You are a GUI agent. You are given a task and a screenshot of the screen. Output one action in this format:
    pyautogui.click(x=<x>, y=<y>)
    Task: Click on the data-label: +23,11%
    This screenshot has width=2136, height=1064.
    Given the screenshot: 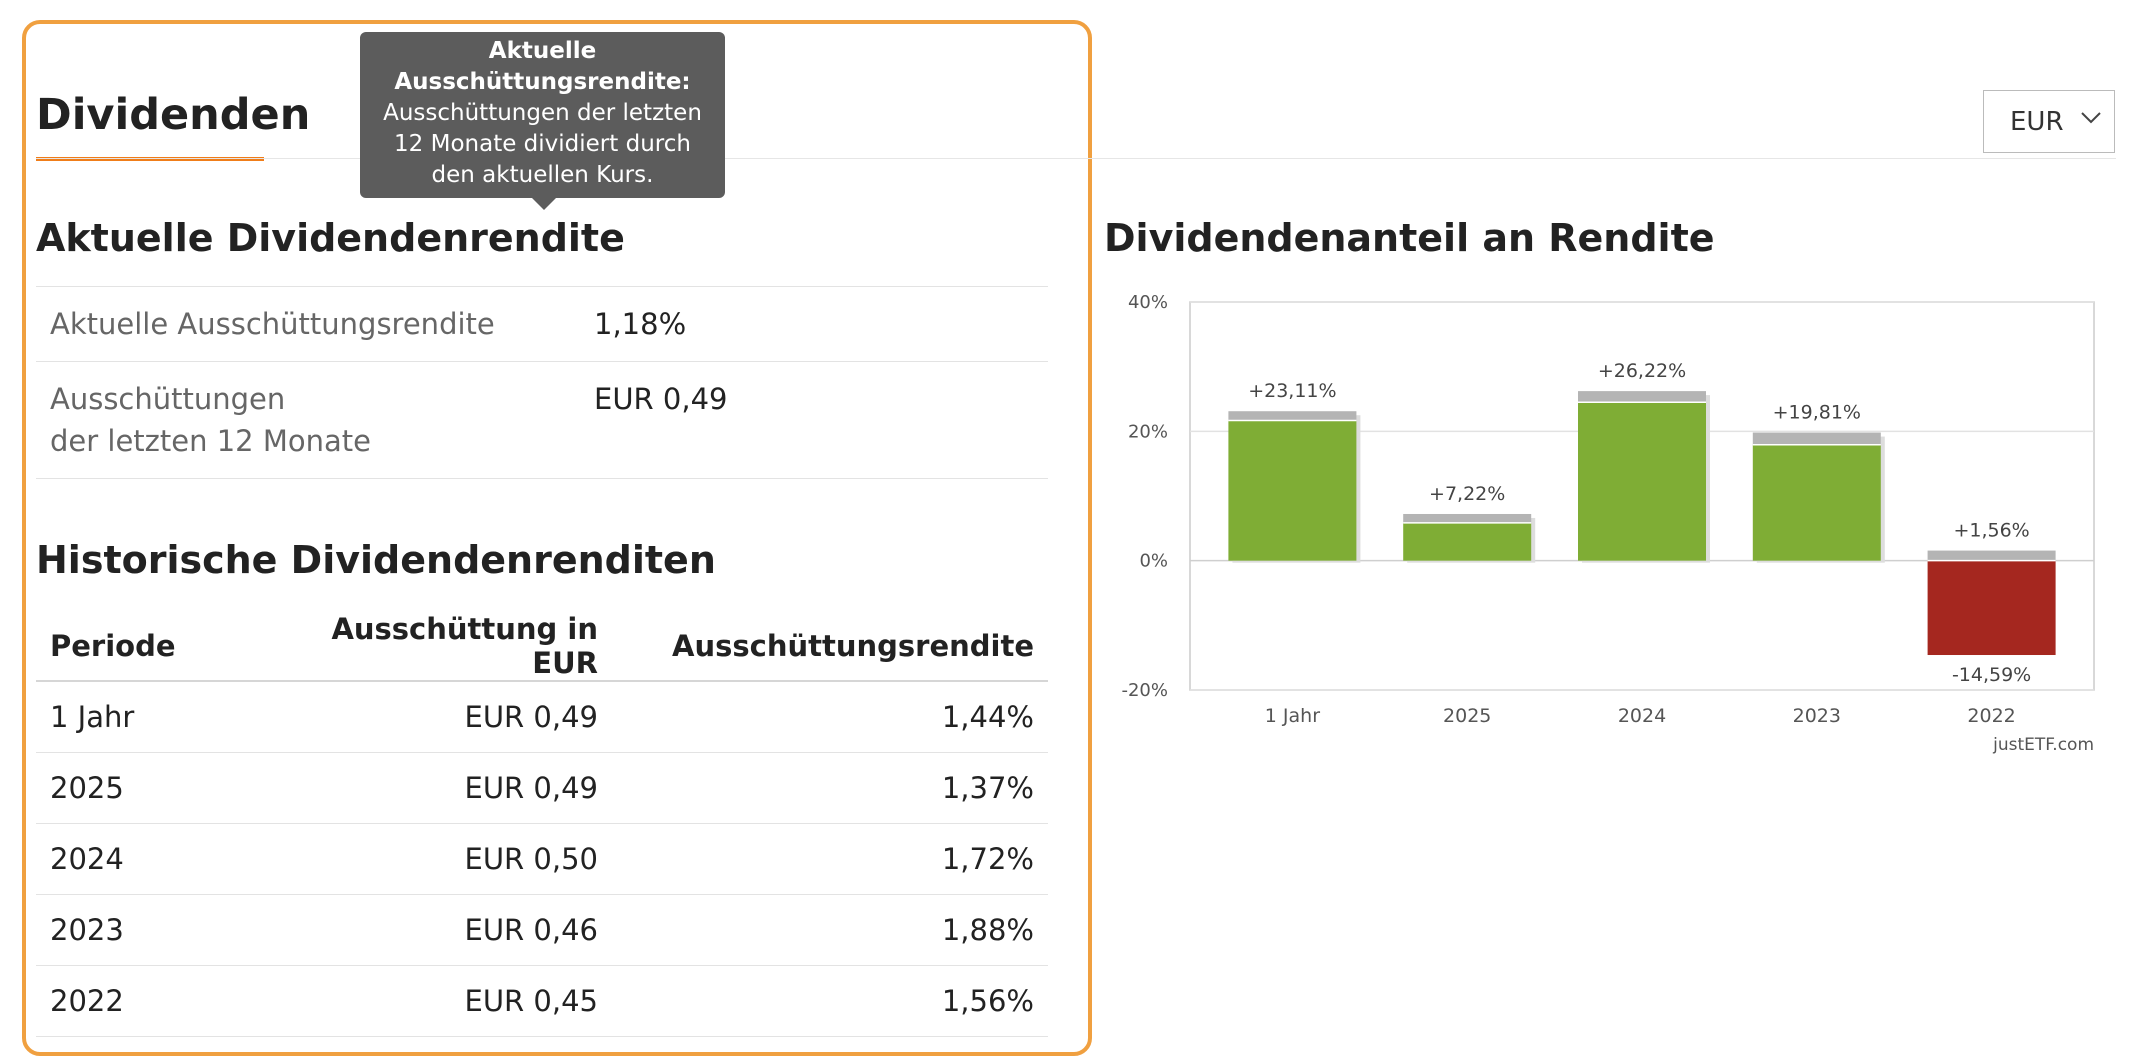 What is the action you would take?
    pyautogui.click(x=1292, y=391)
    